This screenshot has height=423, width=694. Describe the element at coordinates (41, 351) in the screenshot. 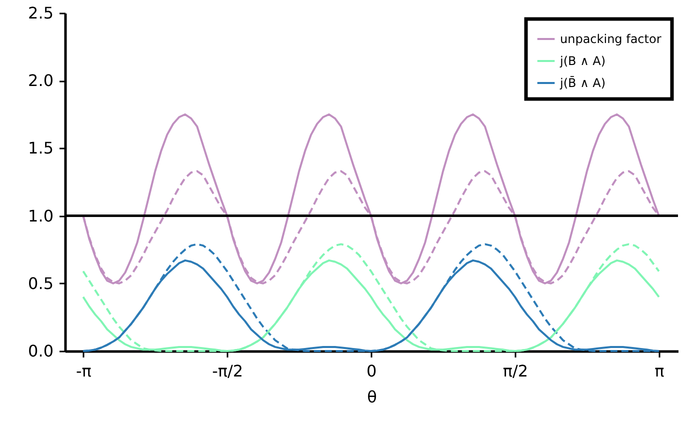

I see `y-tick-label: 0.0` at that location.